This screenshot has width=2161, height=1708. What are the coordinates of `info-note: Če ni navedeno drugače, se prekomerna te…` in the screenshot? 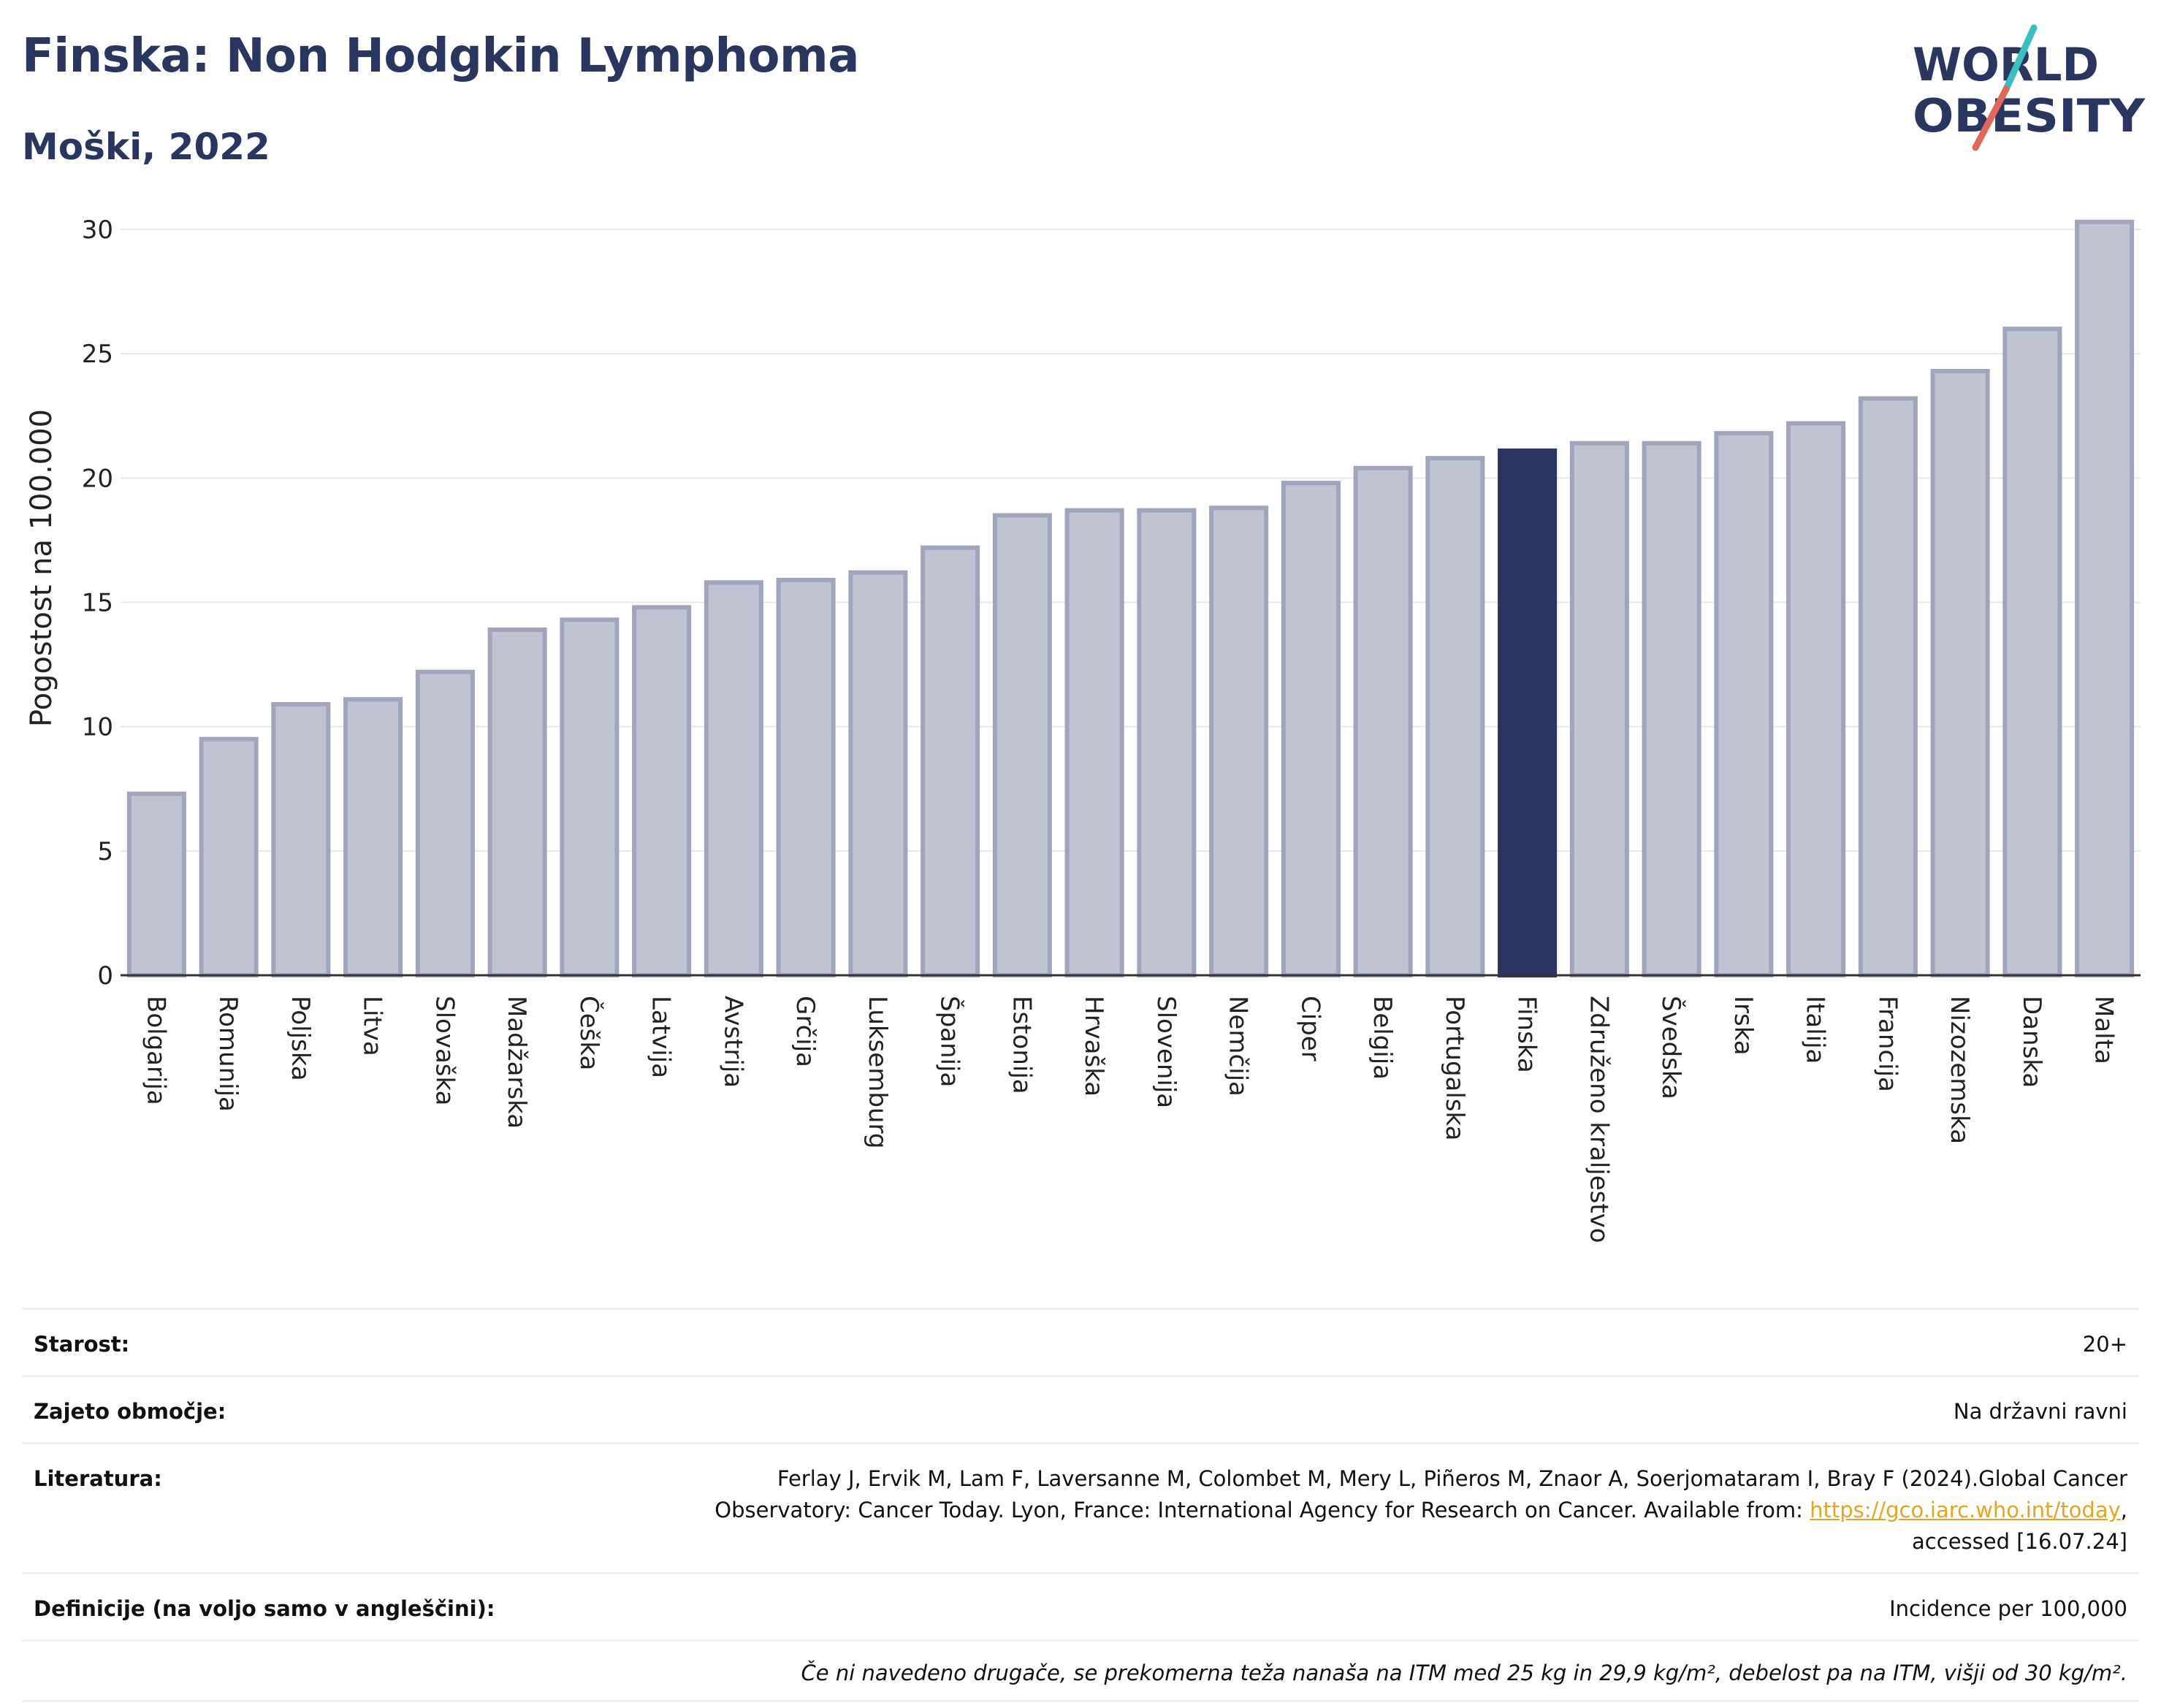 It's located at (1464, 1673).